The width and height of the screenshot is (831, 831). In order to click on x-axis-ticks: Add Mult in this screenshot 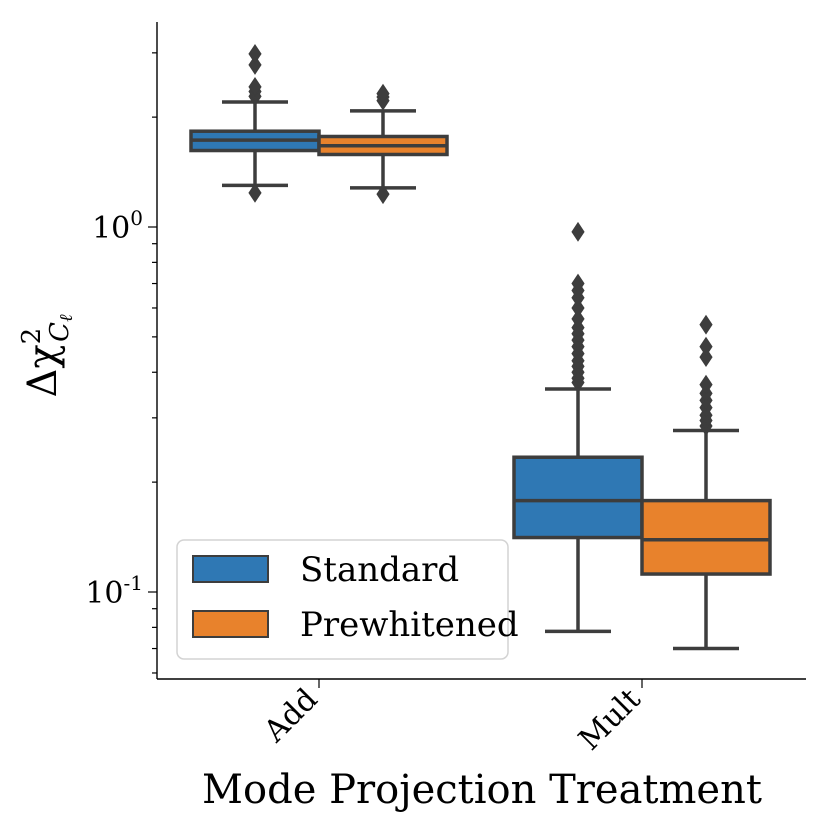, I will do `click(452, 718)`.